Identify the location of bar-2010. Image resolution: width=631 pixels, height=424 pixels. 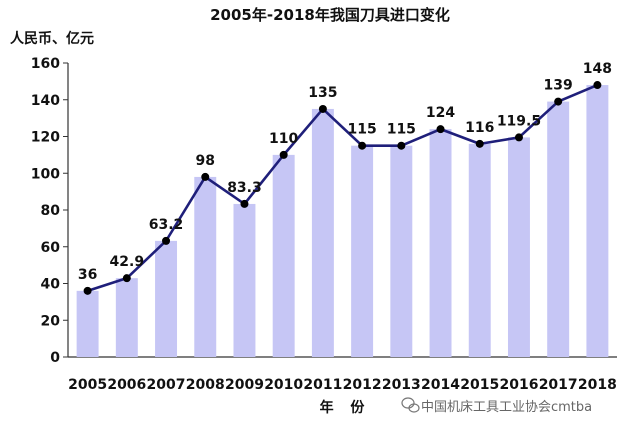
(283, 255).